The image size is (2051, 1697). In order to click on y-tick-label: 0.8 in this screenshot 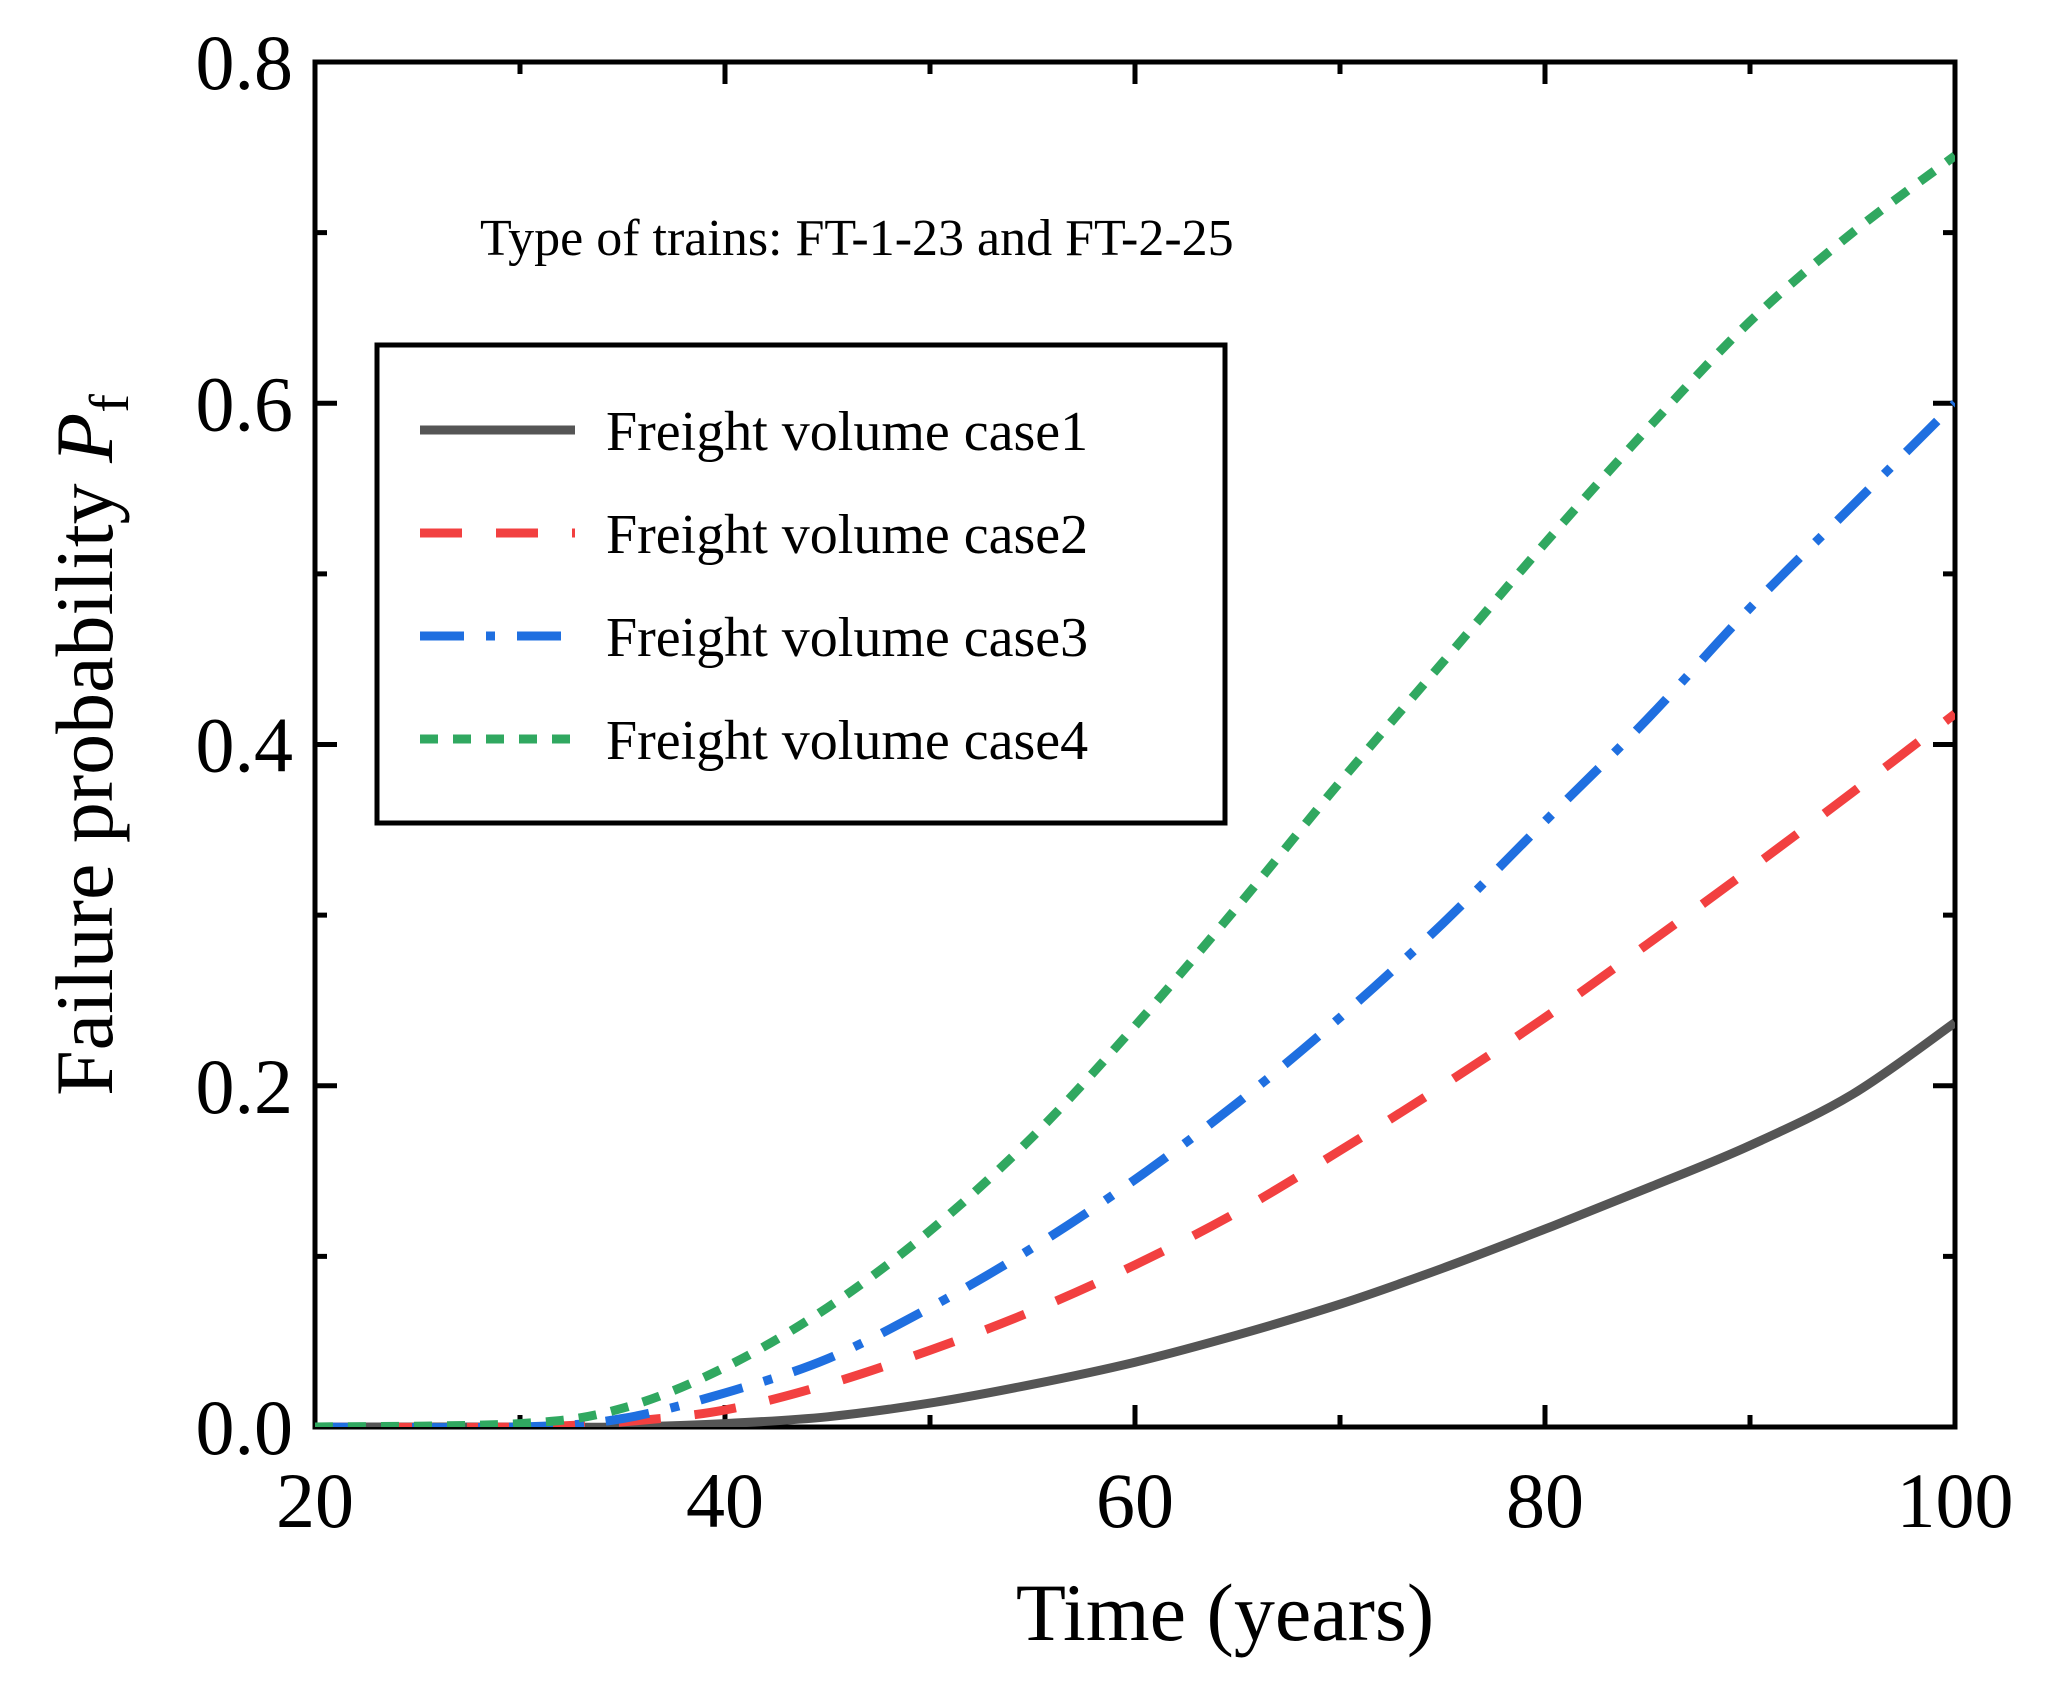, I will do `click(245, 62)`.